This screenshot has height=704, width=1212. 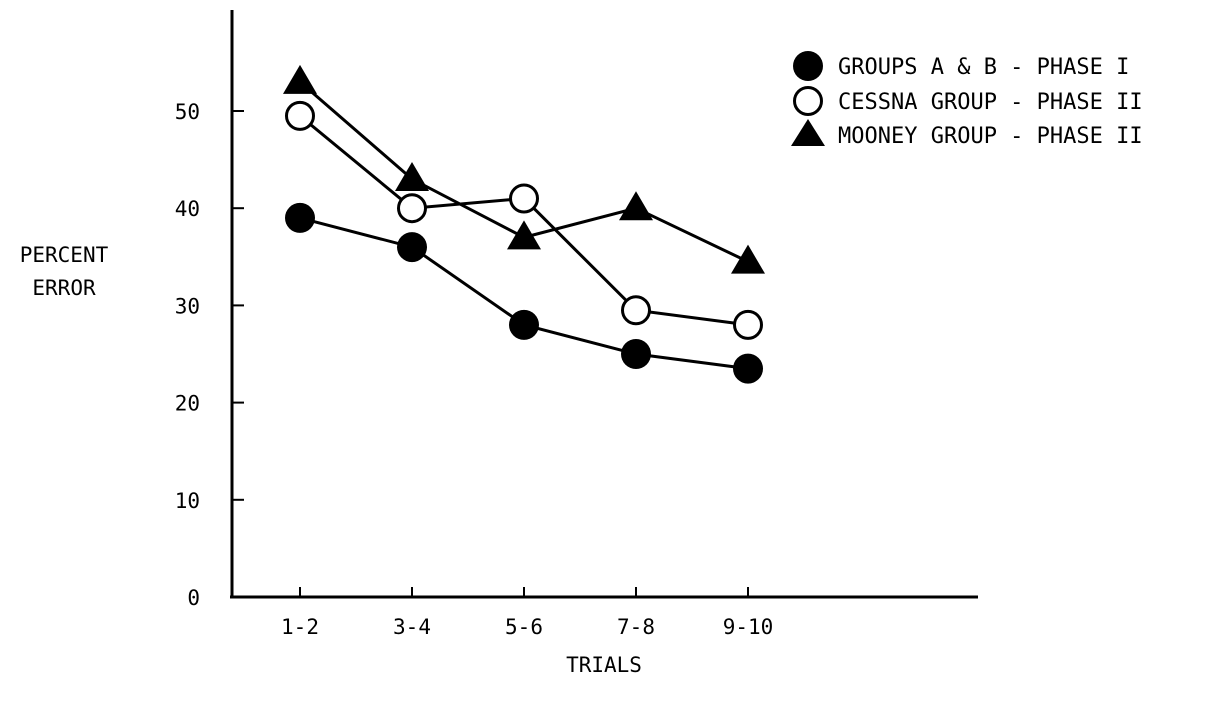 I want to click on legend-label: MOONEY GROUP - PHASE II, so click(x=990, y=136).